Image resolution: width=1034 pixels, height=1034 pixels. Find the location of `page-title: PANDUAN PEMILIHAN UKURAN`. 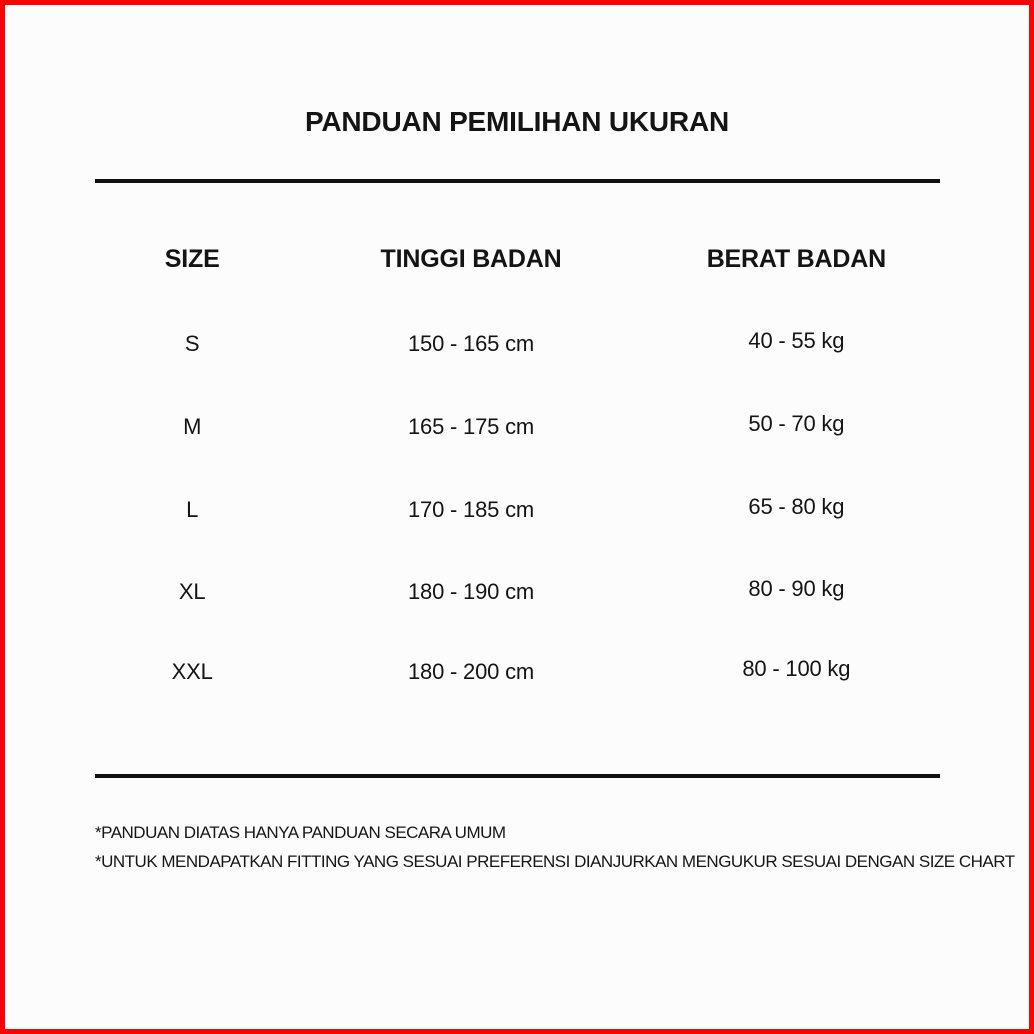

page-title: PANDUAN PEMILIHAN UKURAN is located at coordinates (516, 121).